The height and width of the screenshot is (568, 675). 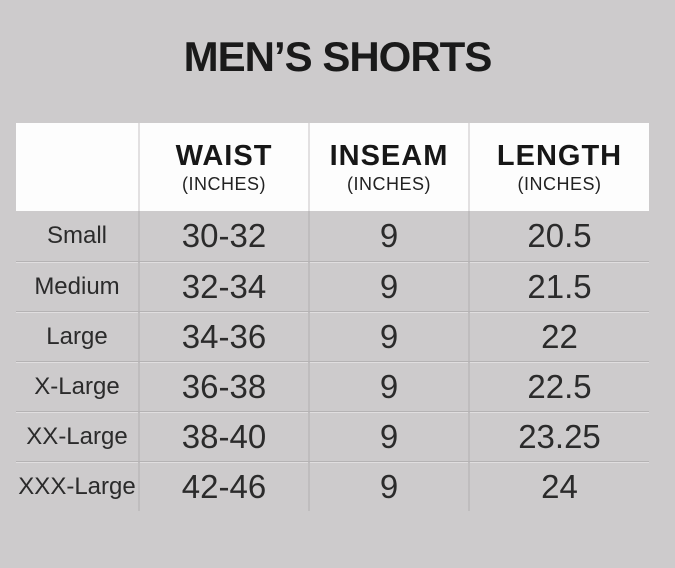 What do you see at coordinates (559, 155) in the screenshot?
I see `column-header-label: LENGTH` at bounding box center [559, 155].